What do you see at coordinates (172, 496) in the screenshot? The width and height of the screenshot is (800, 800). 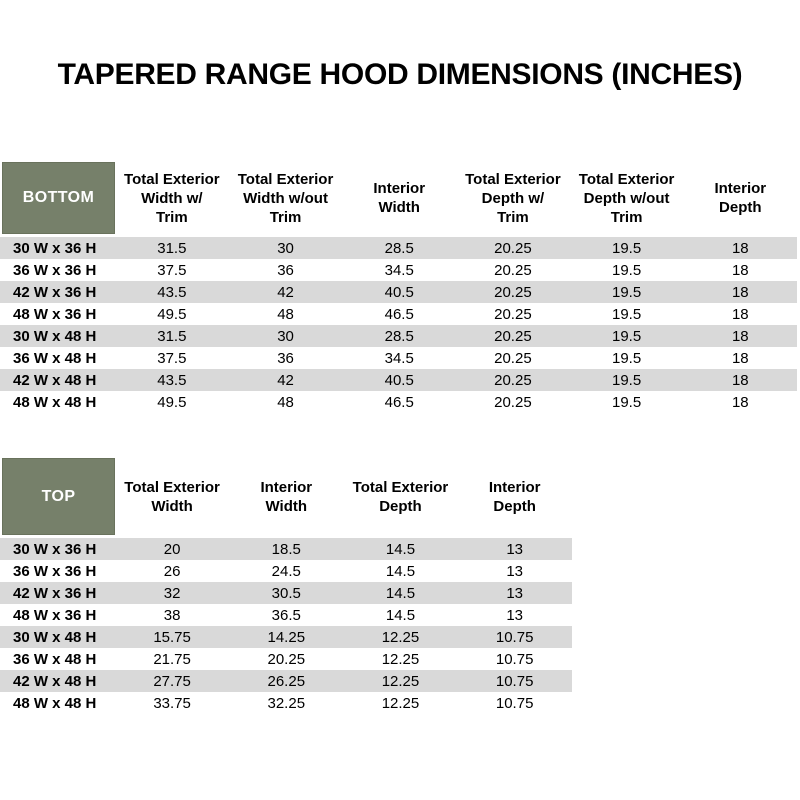 I see `top-column-header-0: Total Exterior Width` at bounding box center [172, 496].